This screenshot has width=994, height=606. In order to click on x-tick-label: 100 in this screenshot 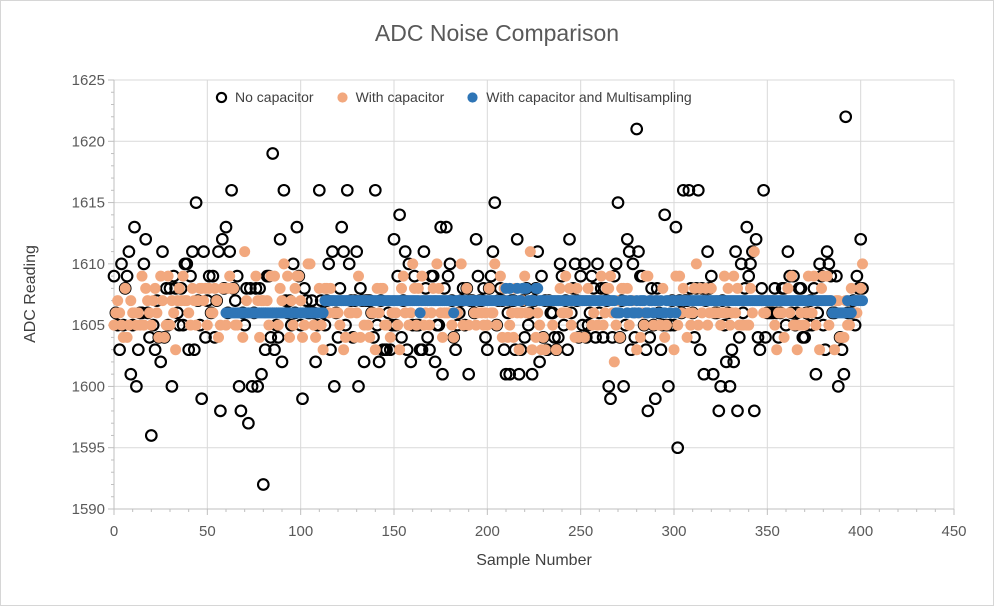, I will do `click(300, 531)`.